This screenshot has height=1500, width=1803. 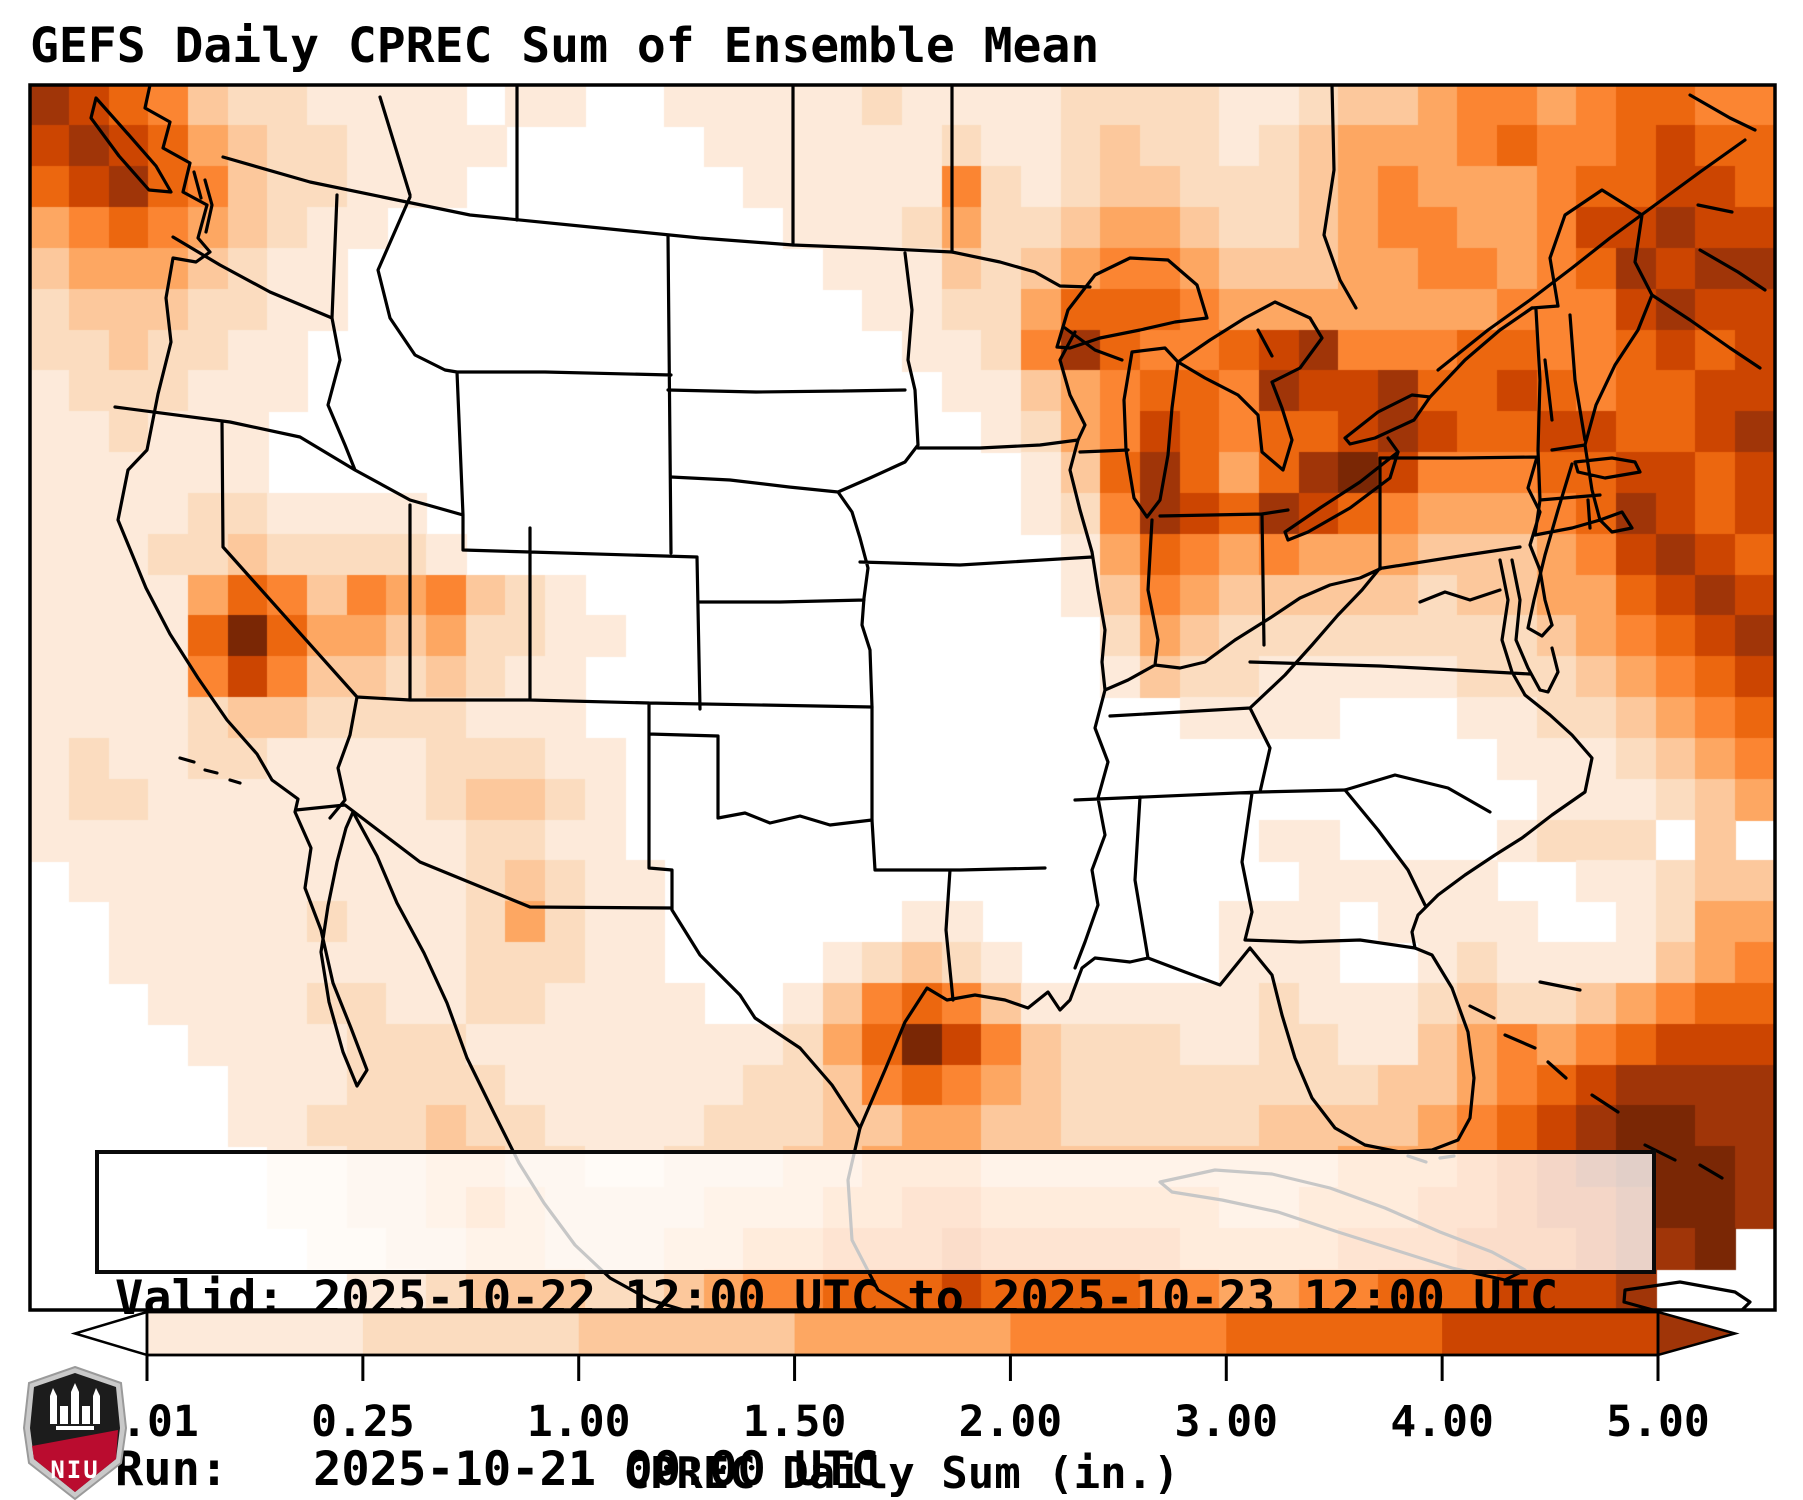 What do you see at coordinates (1442, 1422) in the screenshot?
I see `colorbar-tick-label: 4.00` at bounding box center [1442, 1422].